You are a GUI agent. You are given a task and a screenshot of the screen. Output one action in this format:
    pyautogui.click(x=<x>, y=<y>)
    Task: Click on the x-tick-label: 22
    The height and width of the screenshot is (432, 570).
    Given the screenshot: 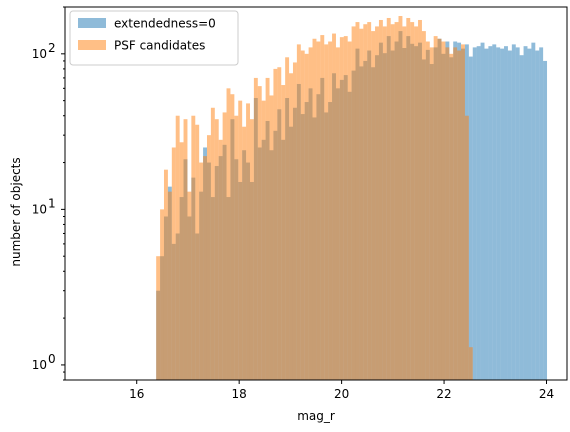 What is the action you would take?
    pyautogui.click(x=443, y=394)
    